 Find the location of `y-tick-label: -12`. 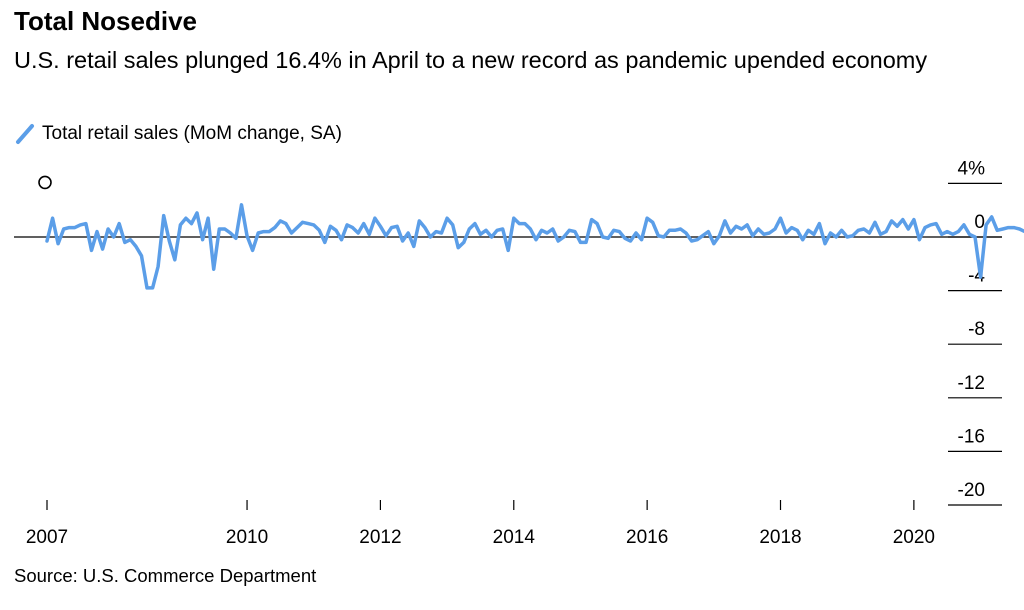

y-tick-label: -12 is located at coordinates (971, 383).